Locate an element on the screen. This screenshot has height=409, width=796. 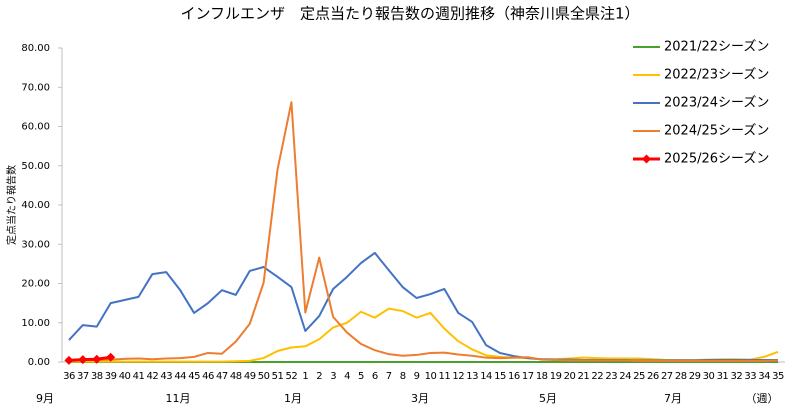
x-tick-label: 27 is located at coordinates (667, 376).